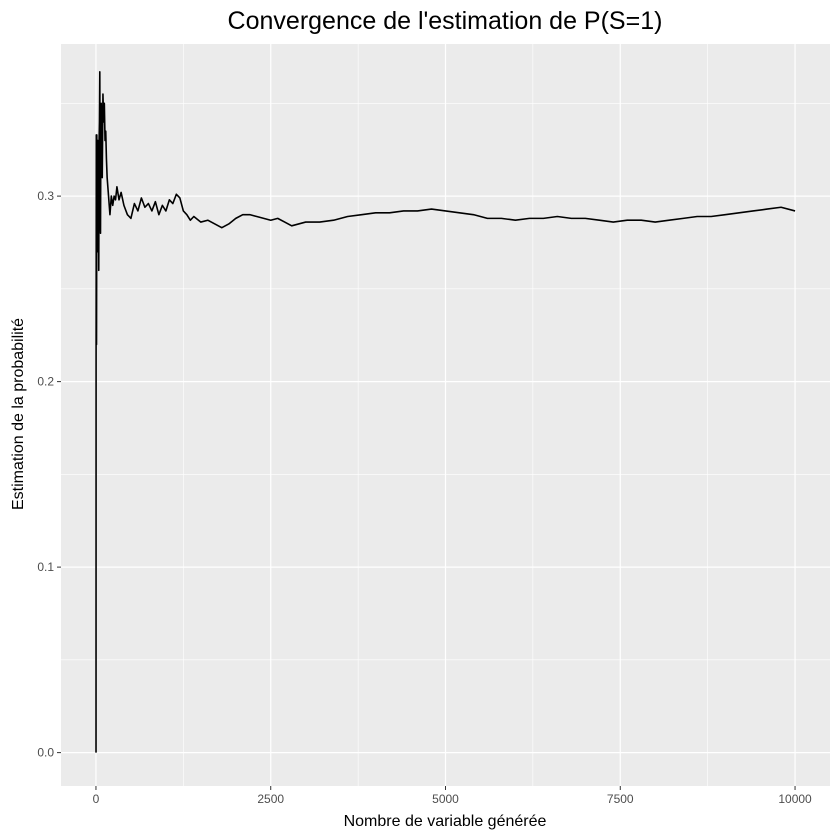 The height and width of the screenshot is (840, 840). I want to click on y-axis-title: Estimation de la probabilité, so click(18, 414).